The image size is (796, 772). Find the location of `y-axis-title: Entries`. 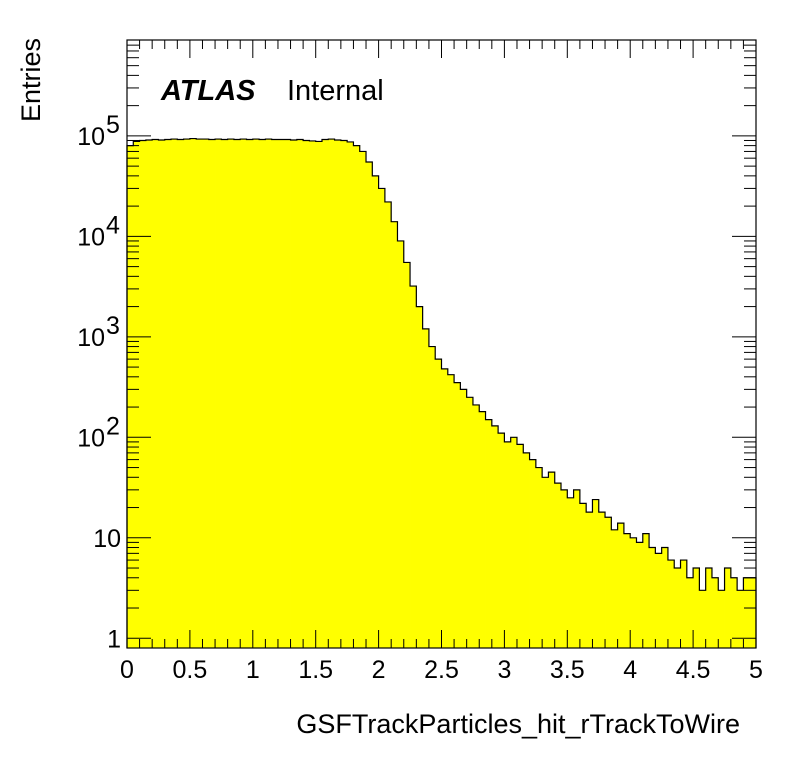

y-axis-title: Entries is located at coordinates (31, 80).